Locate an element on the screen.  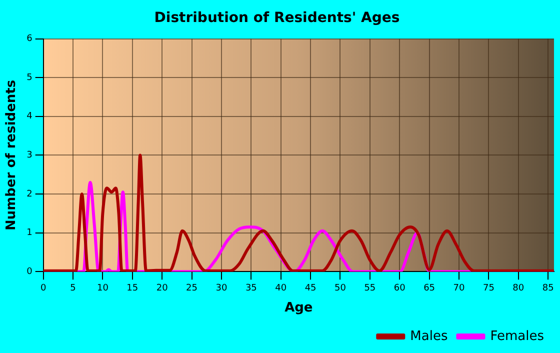
x-tick-label: 20 is located at coordinates (162, 288).